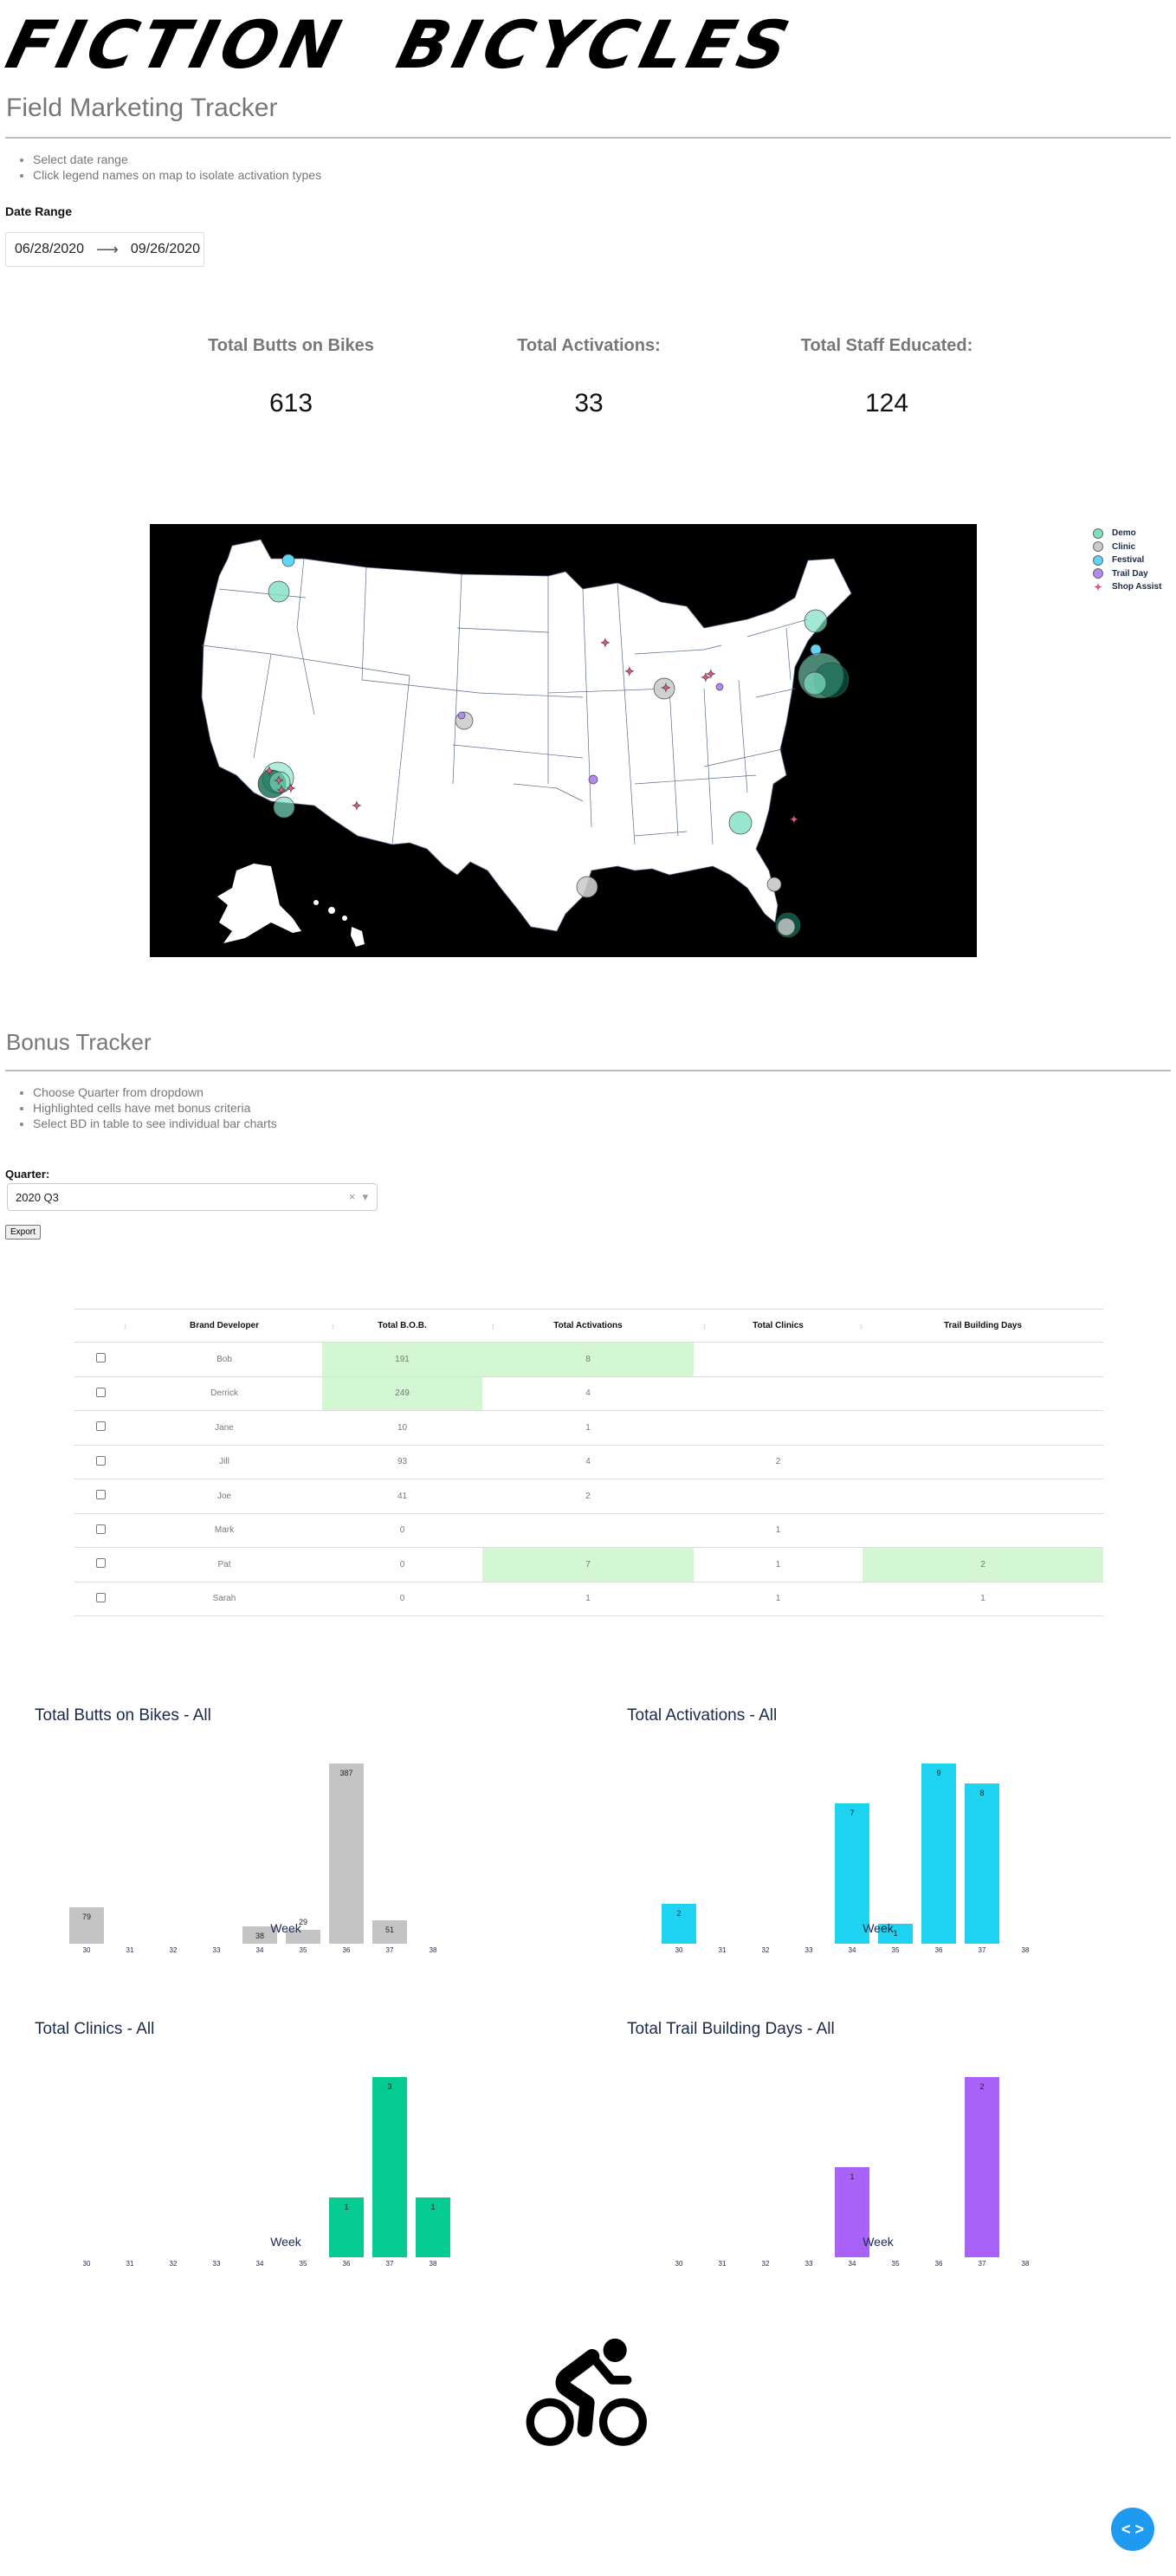  What do you see at coordinates (255, 1859) in the screenshot?
I see `chart-plot: 30 79 31 32 33 34 38 35 29 36 387 37 51 38` at bounding box center [255, 1859].